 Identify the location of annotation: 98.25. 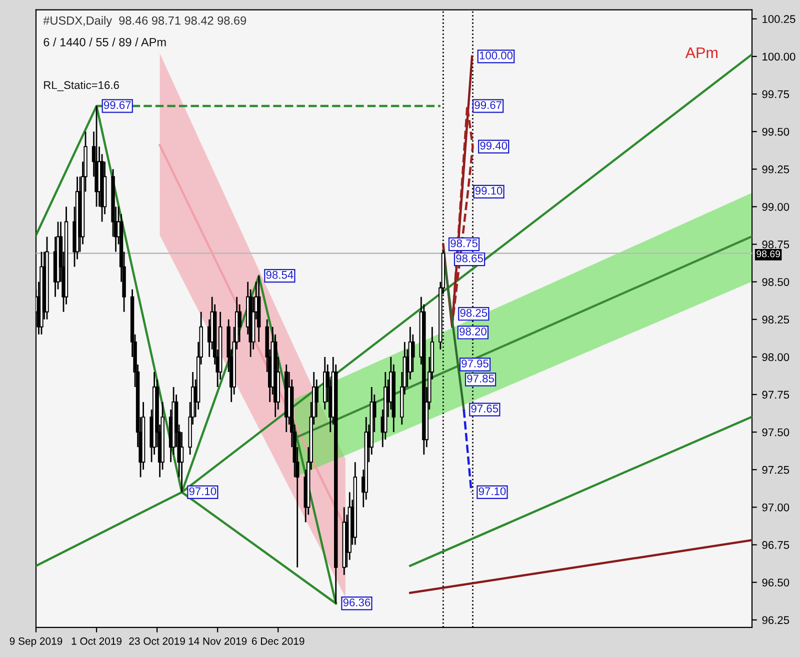
(474, 312).